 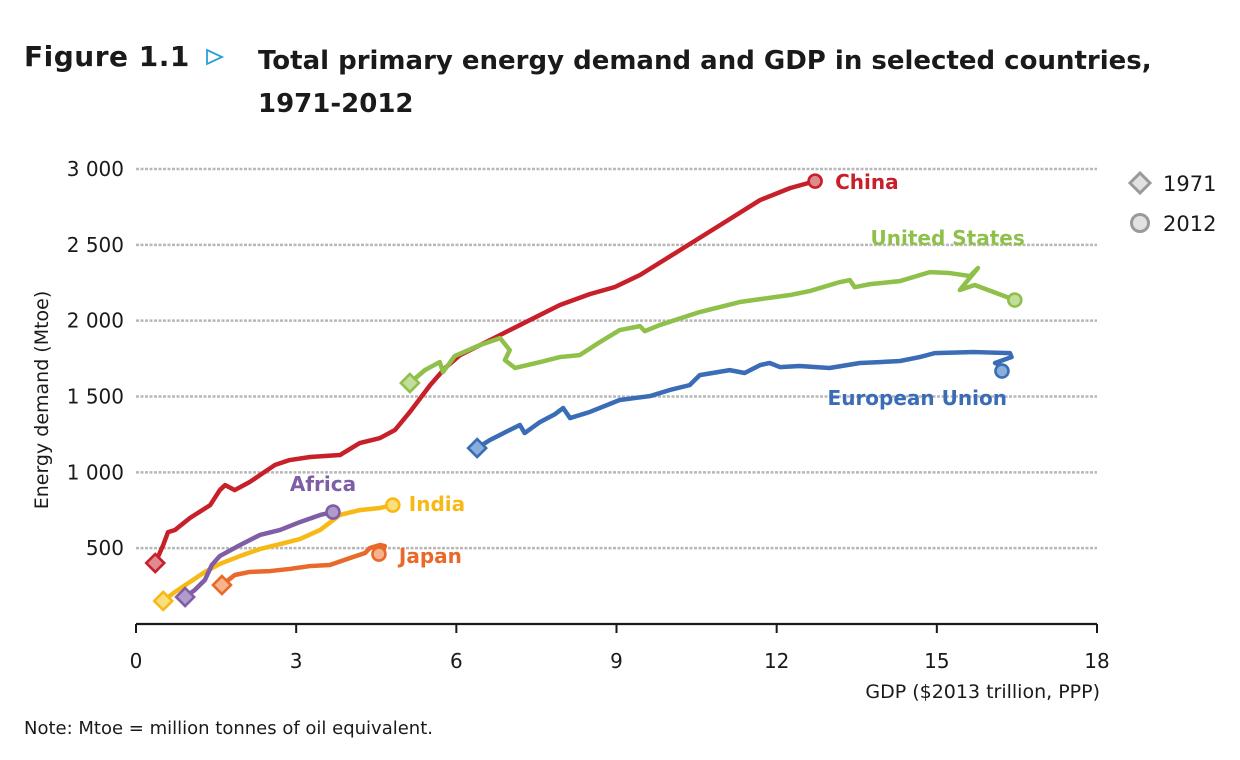 I want to click on x-axis: 0 3 6 9 12 15 18, so click(x=620, y=647).